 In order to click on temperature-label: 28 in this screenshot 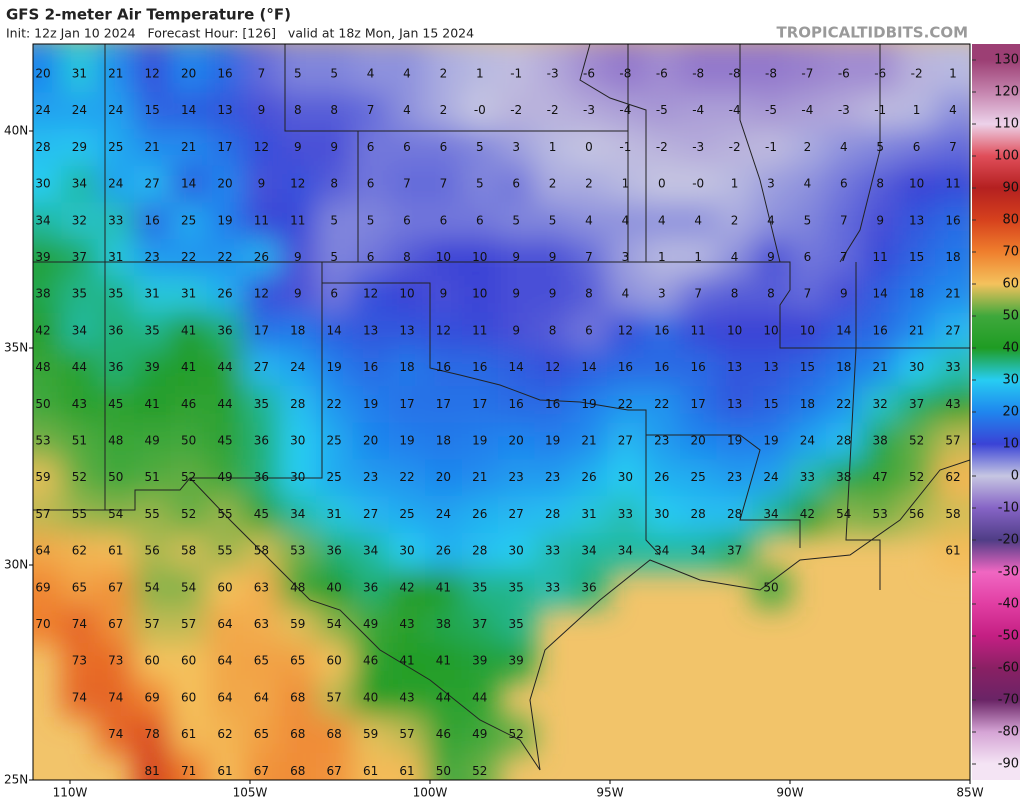, I will do `click(734, 514)`.